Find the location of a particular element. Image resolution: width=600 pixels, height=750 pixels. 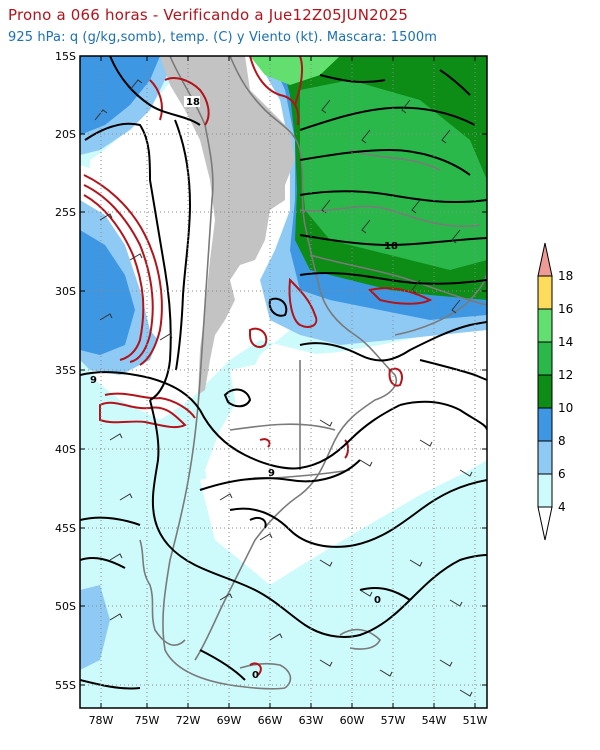

q-14-16-area-north is located at coordinates (295, 70).